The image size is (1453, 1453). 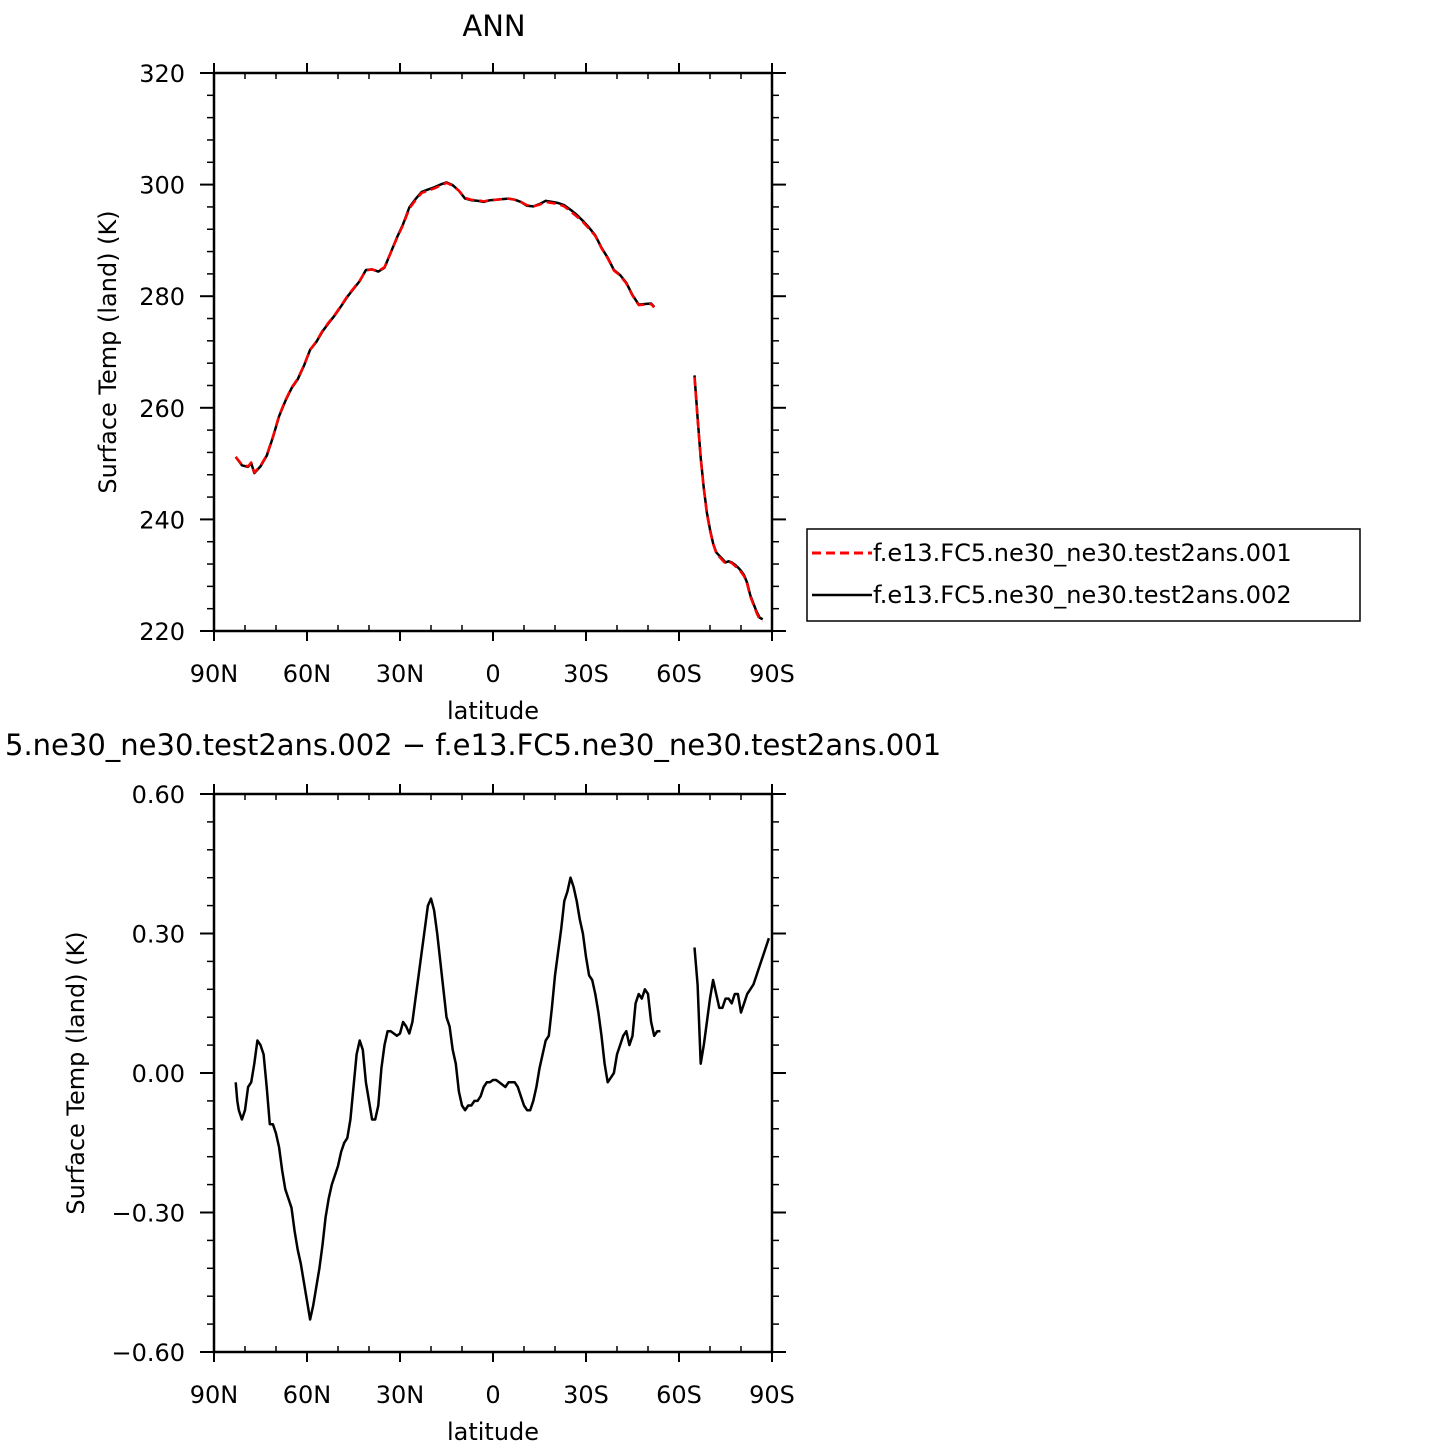 What do you see at coordinates (493, 26) in the screenshot?
I see `top-panel-title: ANN` at bounding box center [493, 26].